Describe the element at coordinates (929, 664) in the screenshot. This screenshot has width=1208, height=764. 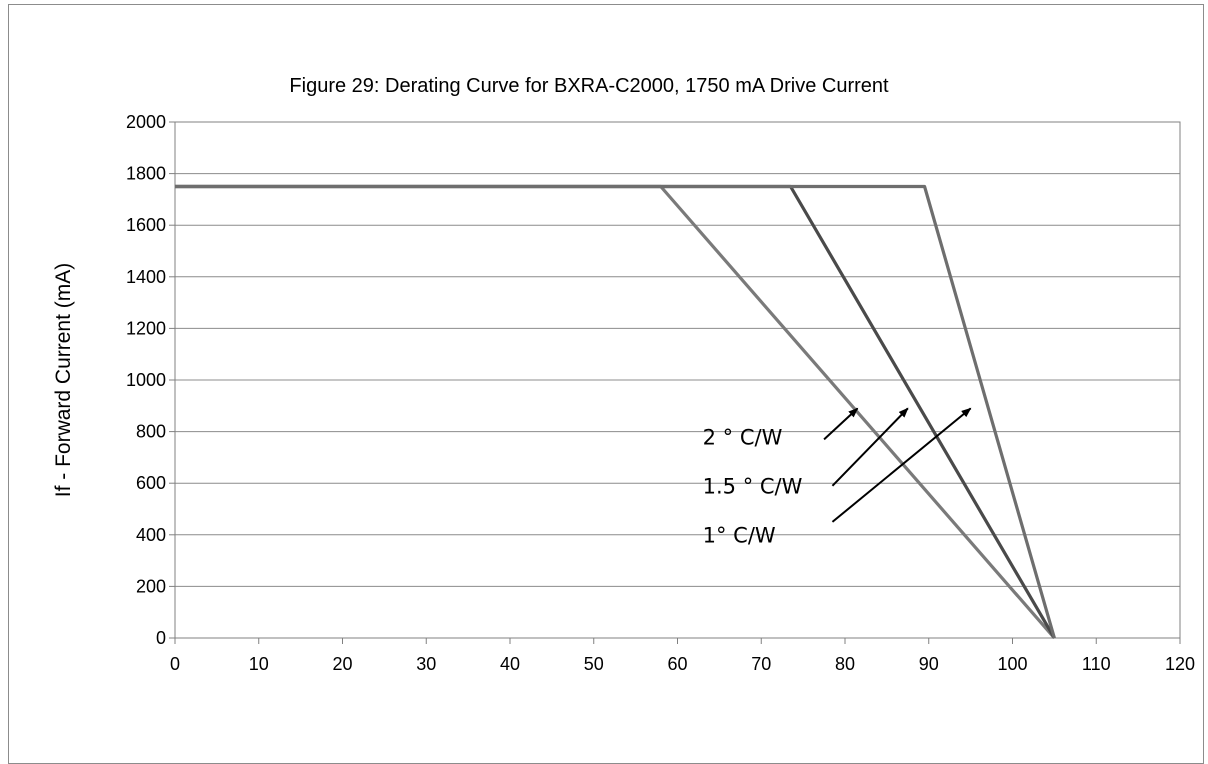
I see `x-tick-label: 90` at that location.